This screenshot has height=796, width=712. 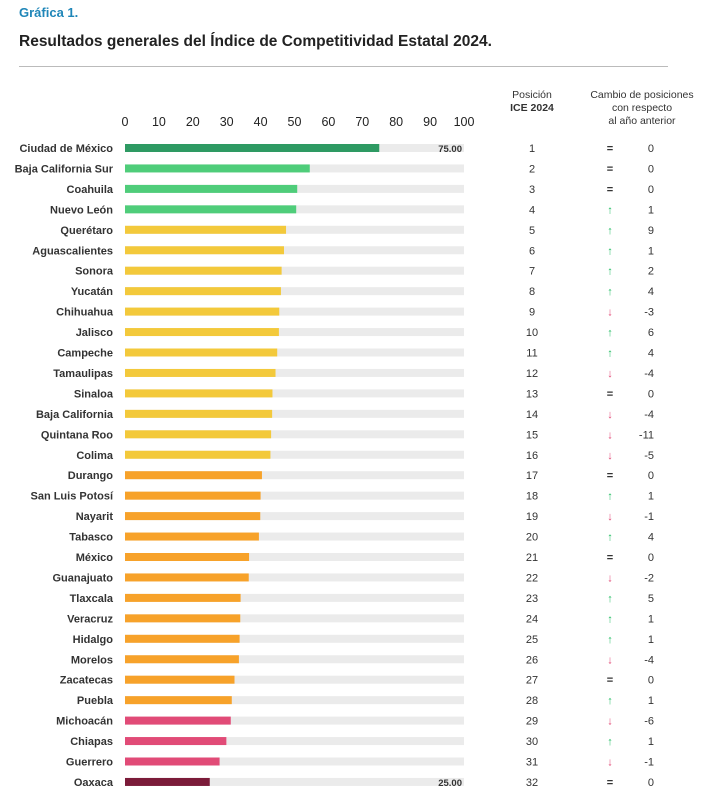 What do you see at coordinates (649, 313) in the screenshot?
I see `change-value: -3` at bounding box center [649, 313].